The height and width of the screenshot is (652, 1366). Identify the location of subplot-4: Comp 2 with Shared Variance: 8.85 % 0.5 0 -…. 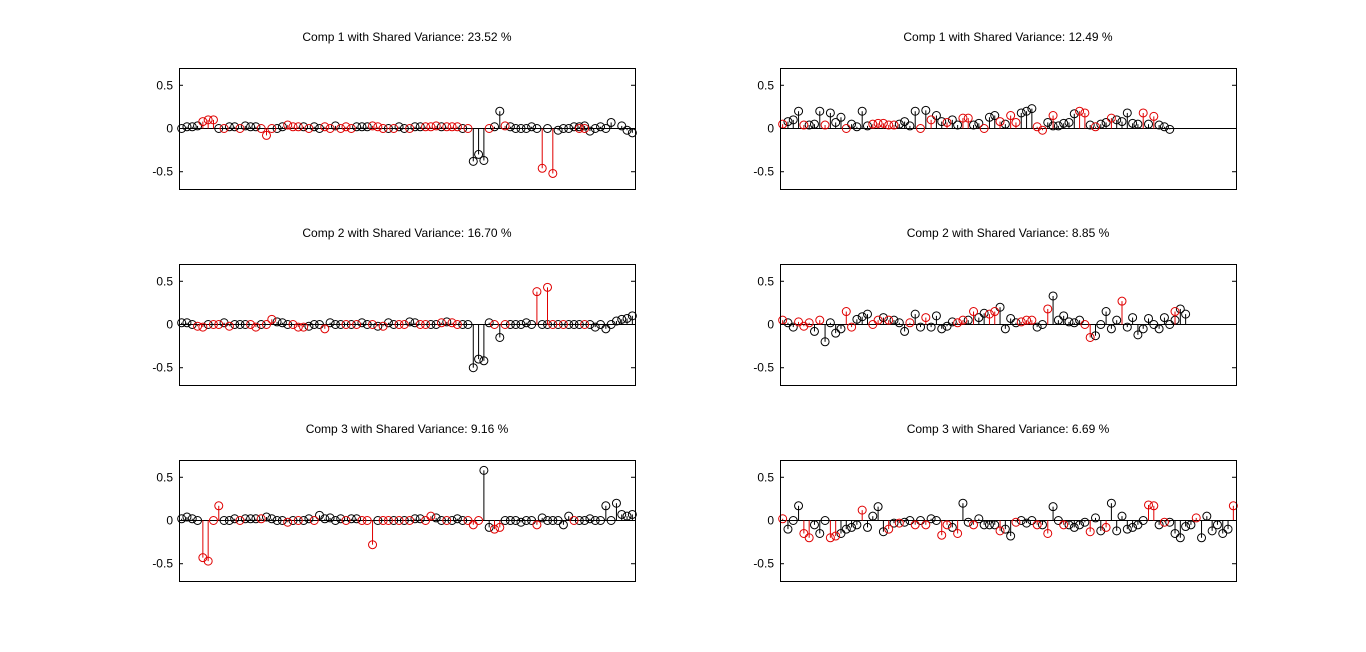
(995, 306).